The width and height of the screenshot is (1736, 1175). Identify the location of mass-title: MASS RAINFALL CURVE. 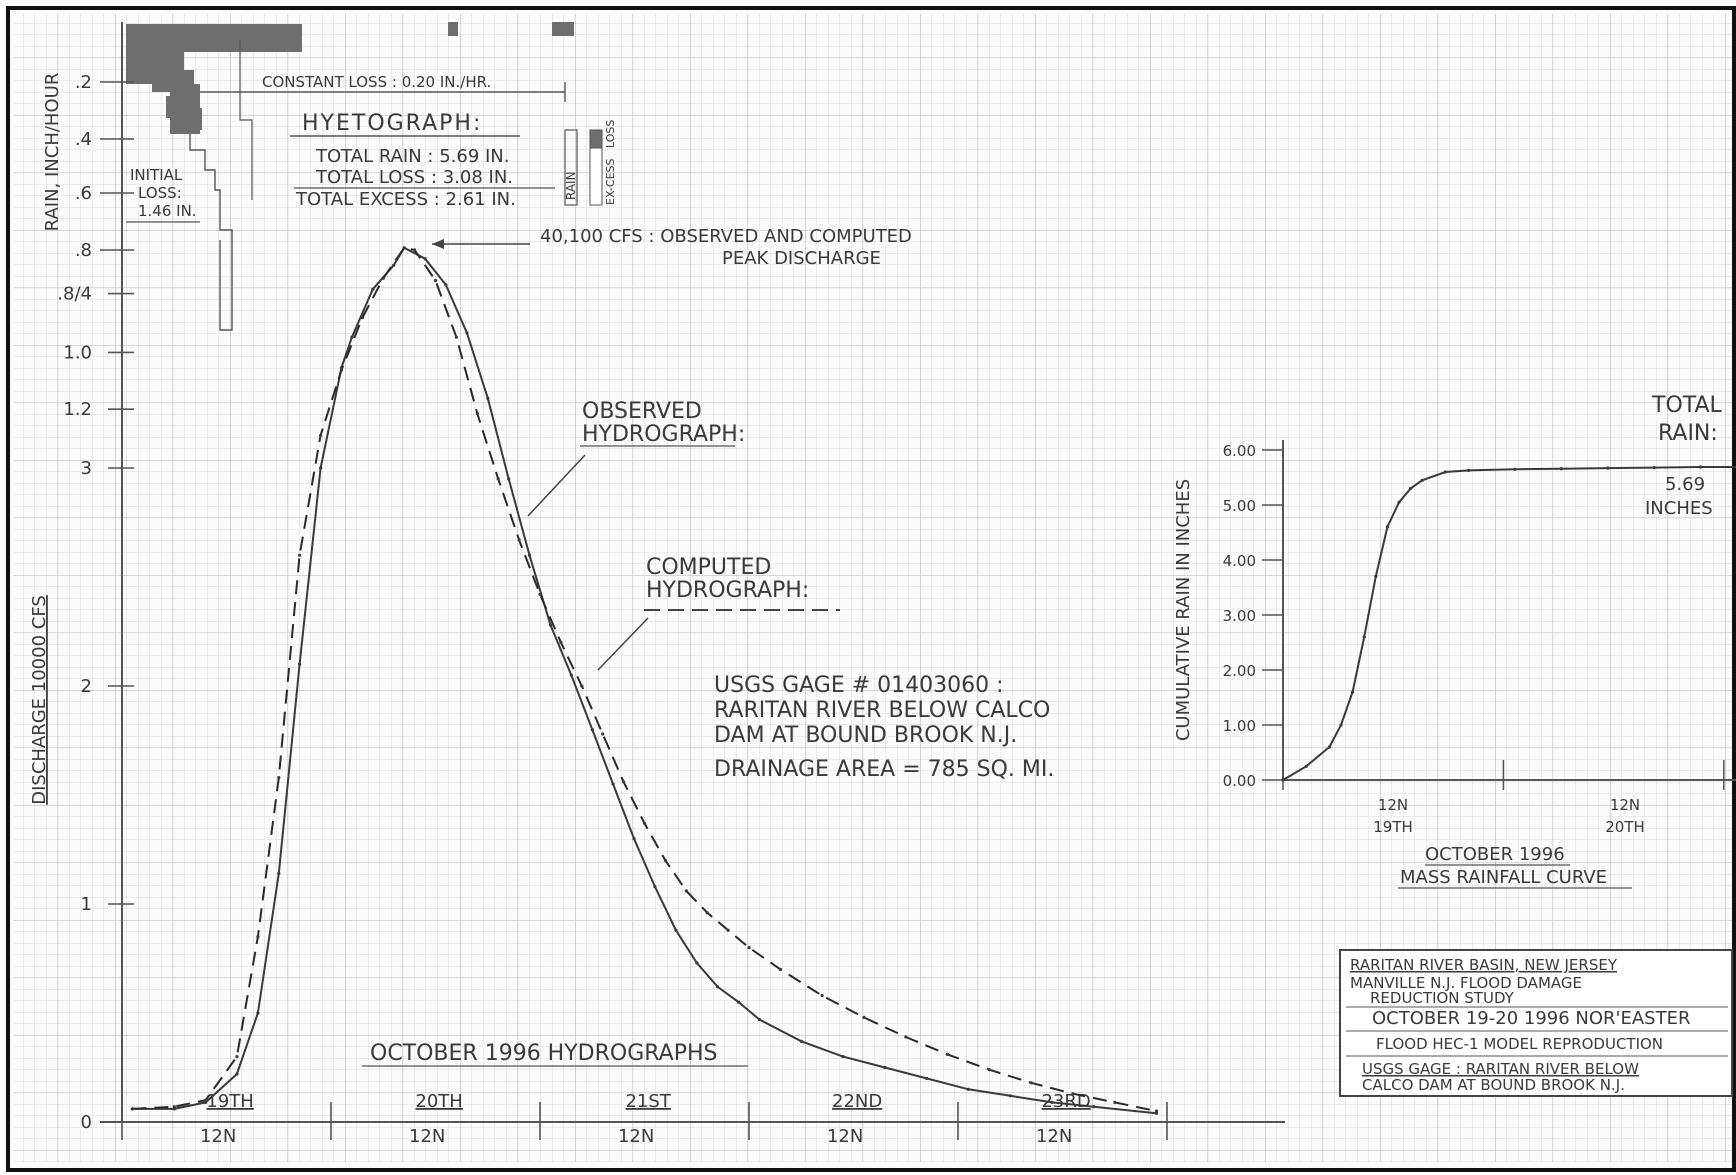
(1503, 877).